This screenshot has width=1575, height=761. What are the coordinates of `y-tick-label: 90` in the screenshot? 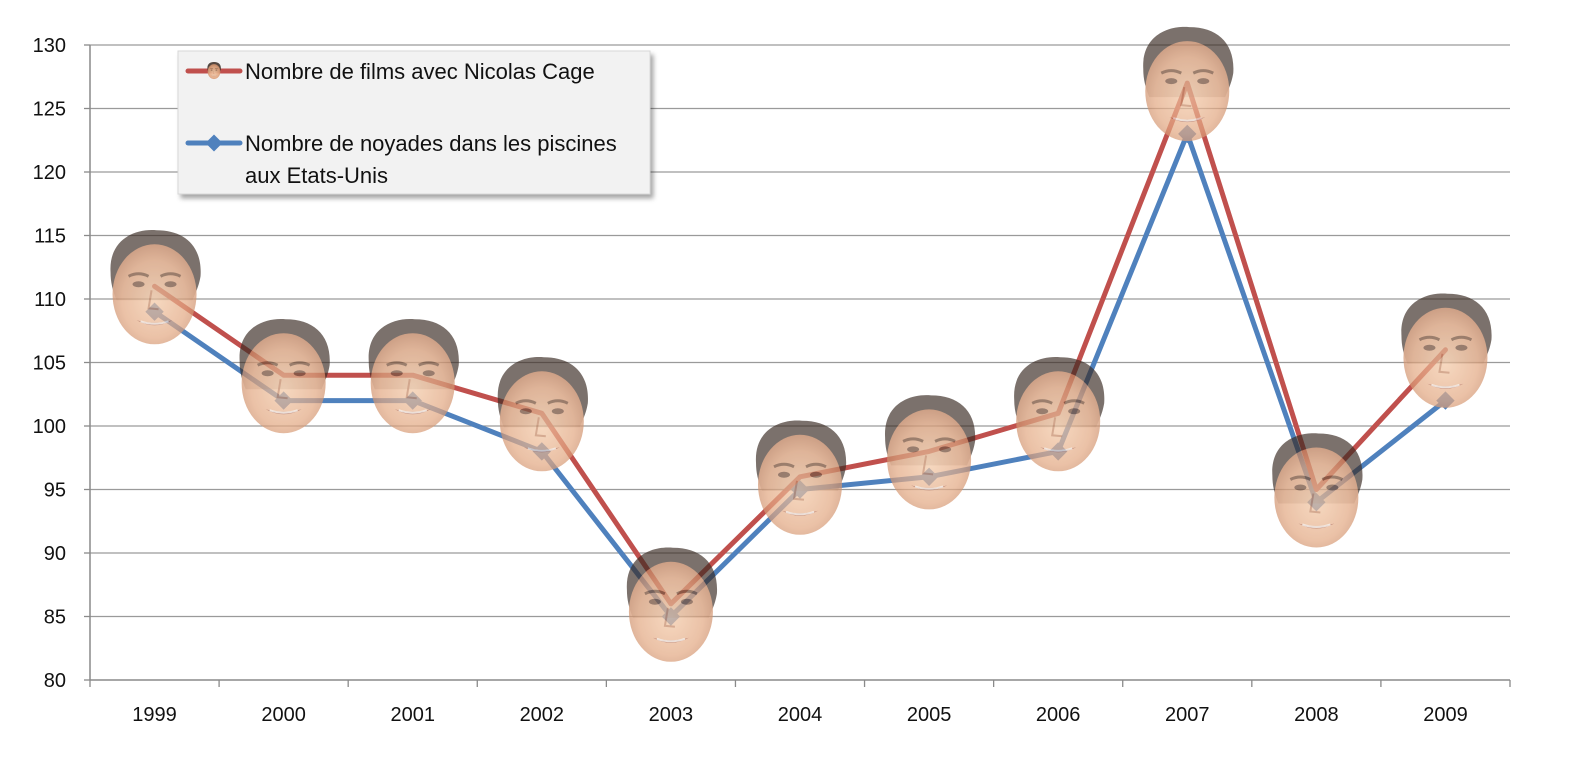 It's located at (55, 554).